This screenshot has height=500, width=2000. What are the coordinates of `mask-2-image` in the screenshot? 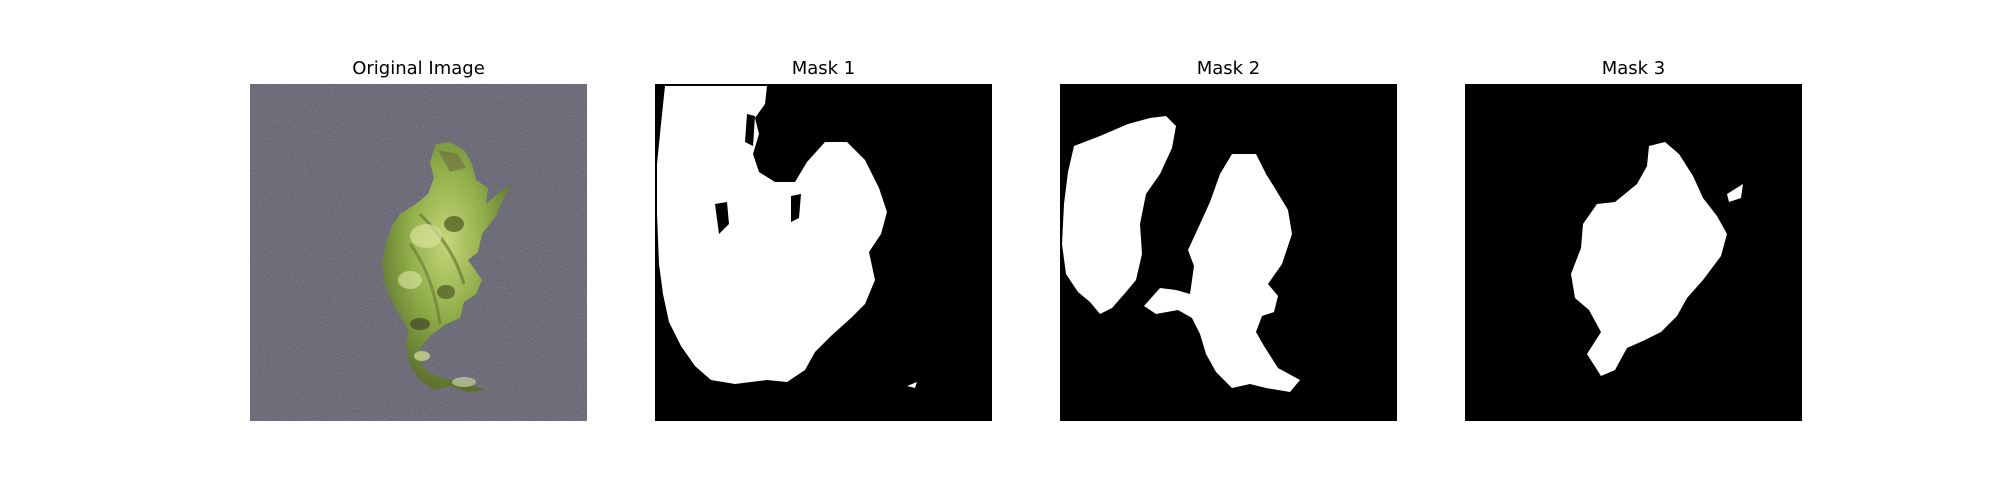 It's located at (1228, 252).